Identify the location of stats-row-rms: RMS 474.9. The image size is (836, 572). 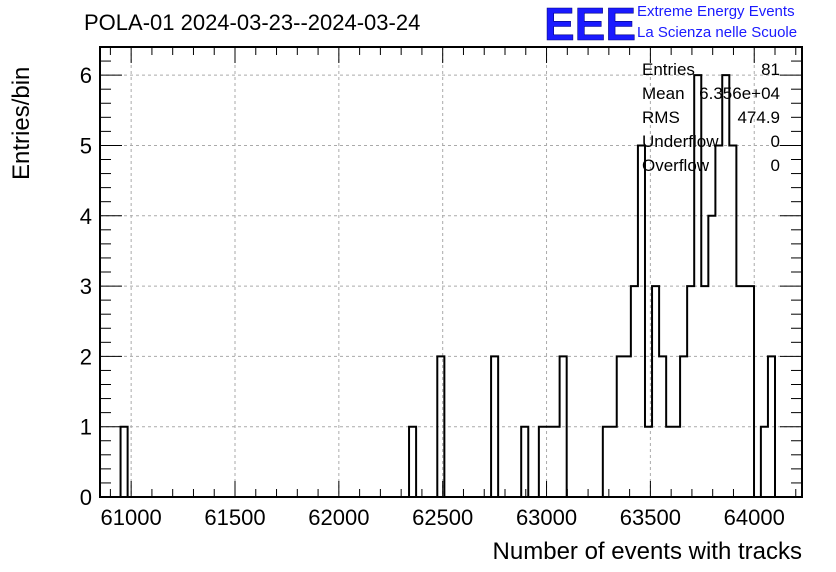
(711, 118).